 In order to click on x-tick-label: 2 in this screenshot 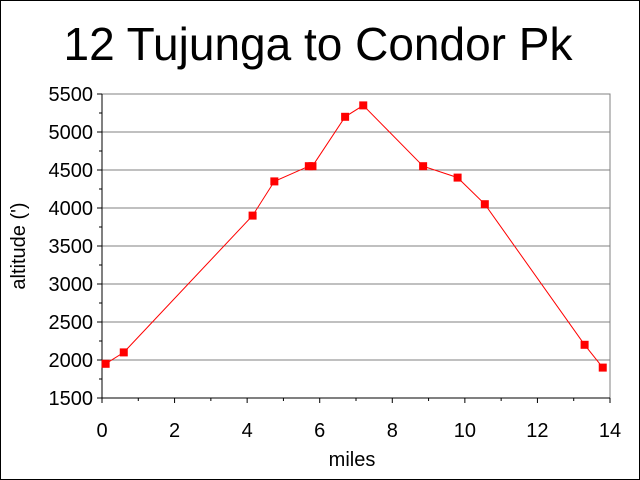, I will do `click(174, 431)`.